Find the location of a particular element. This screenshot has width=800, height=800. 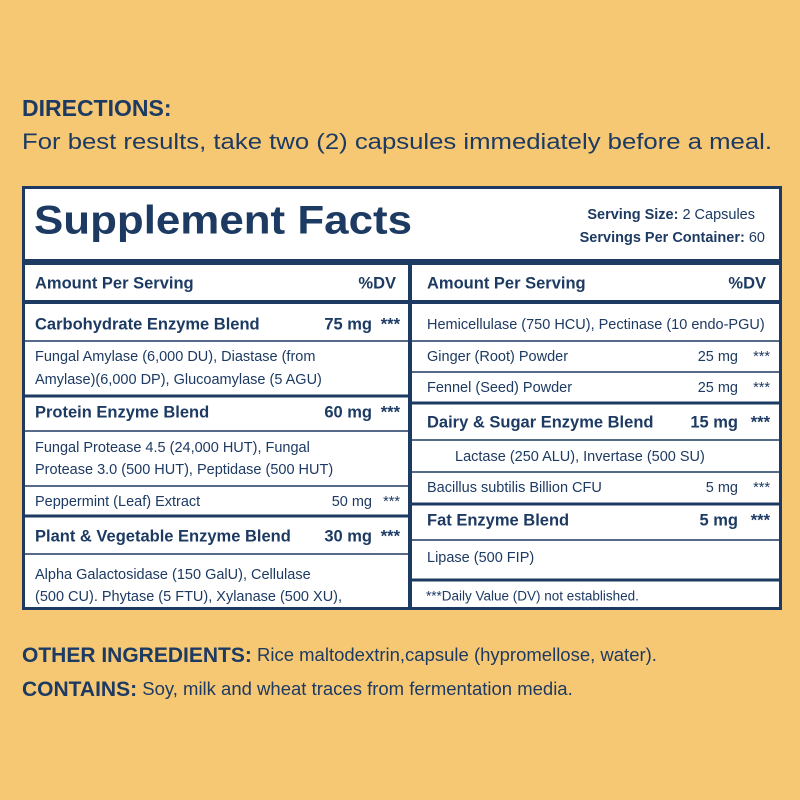

ingredient-amount: 30 mg is located at coordinates (348, 536).